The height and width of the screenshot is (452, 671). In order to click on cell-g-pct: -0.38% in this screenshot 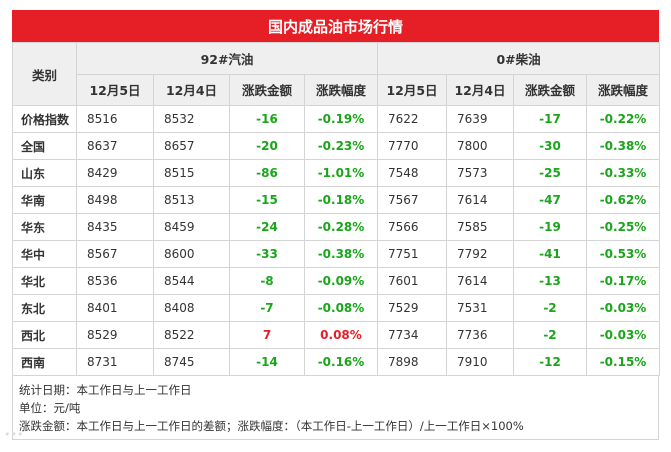, I will do `click(341, 254)`.